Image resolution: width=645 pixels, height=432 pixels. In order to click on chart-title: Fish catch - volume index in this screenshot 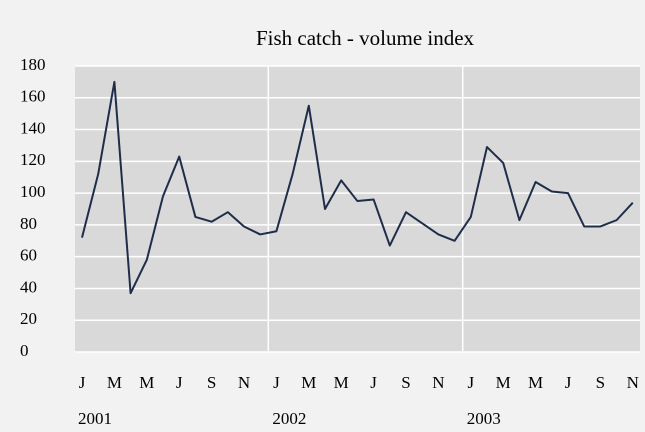, I will do `click(365, 38)`.